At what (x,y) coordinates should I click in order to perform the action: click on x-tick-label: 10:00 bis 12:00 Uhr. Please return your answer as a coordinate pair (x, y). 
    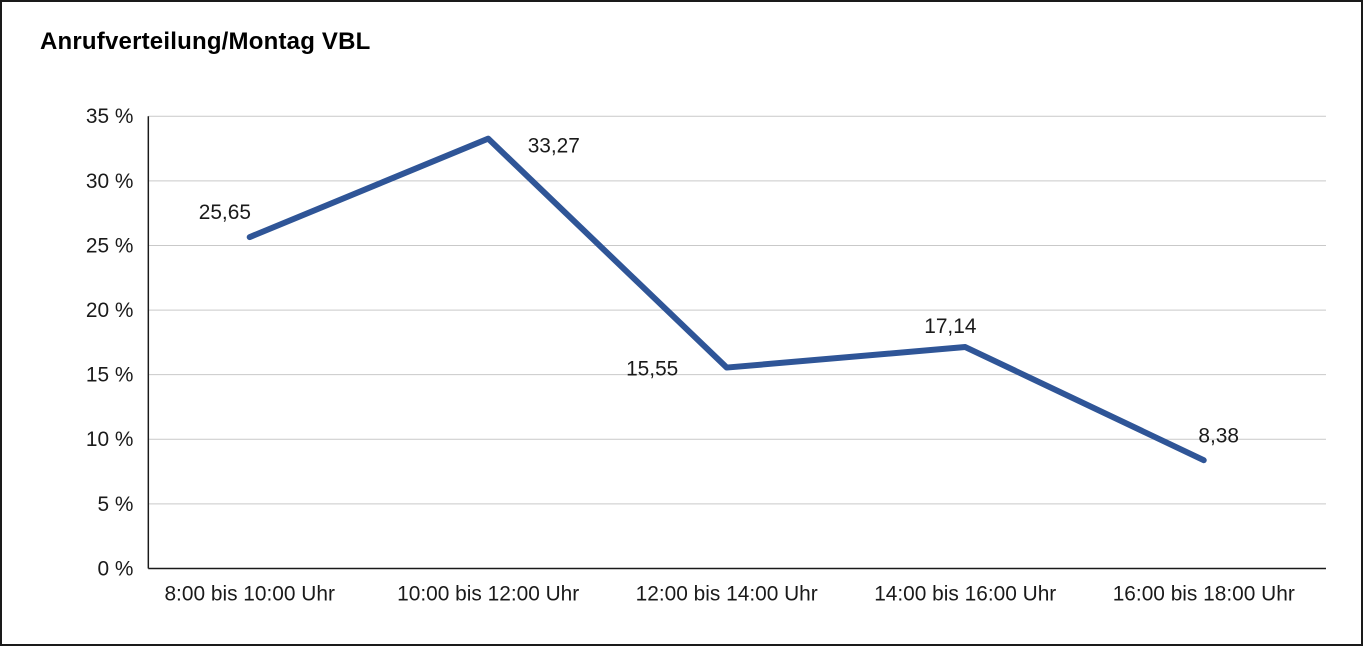
    Looking at the image, I should click on (488, 593).